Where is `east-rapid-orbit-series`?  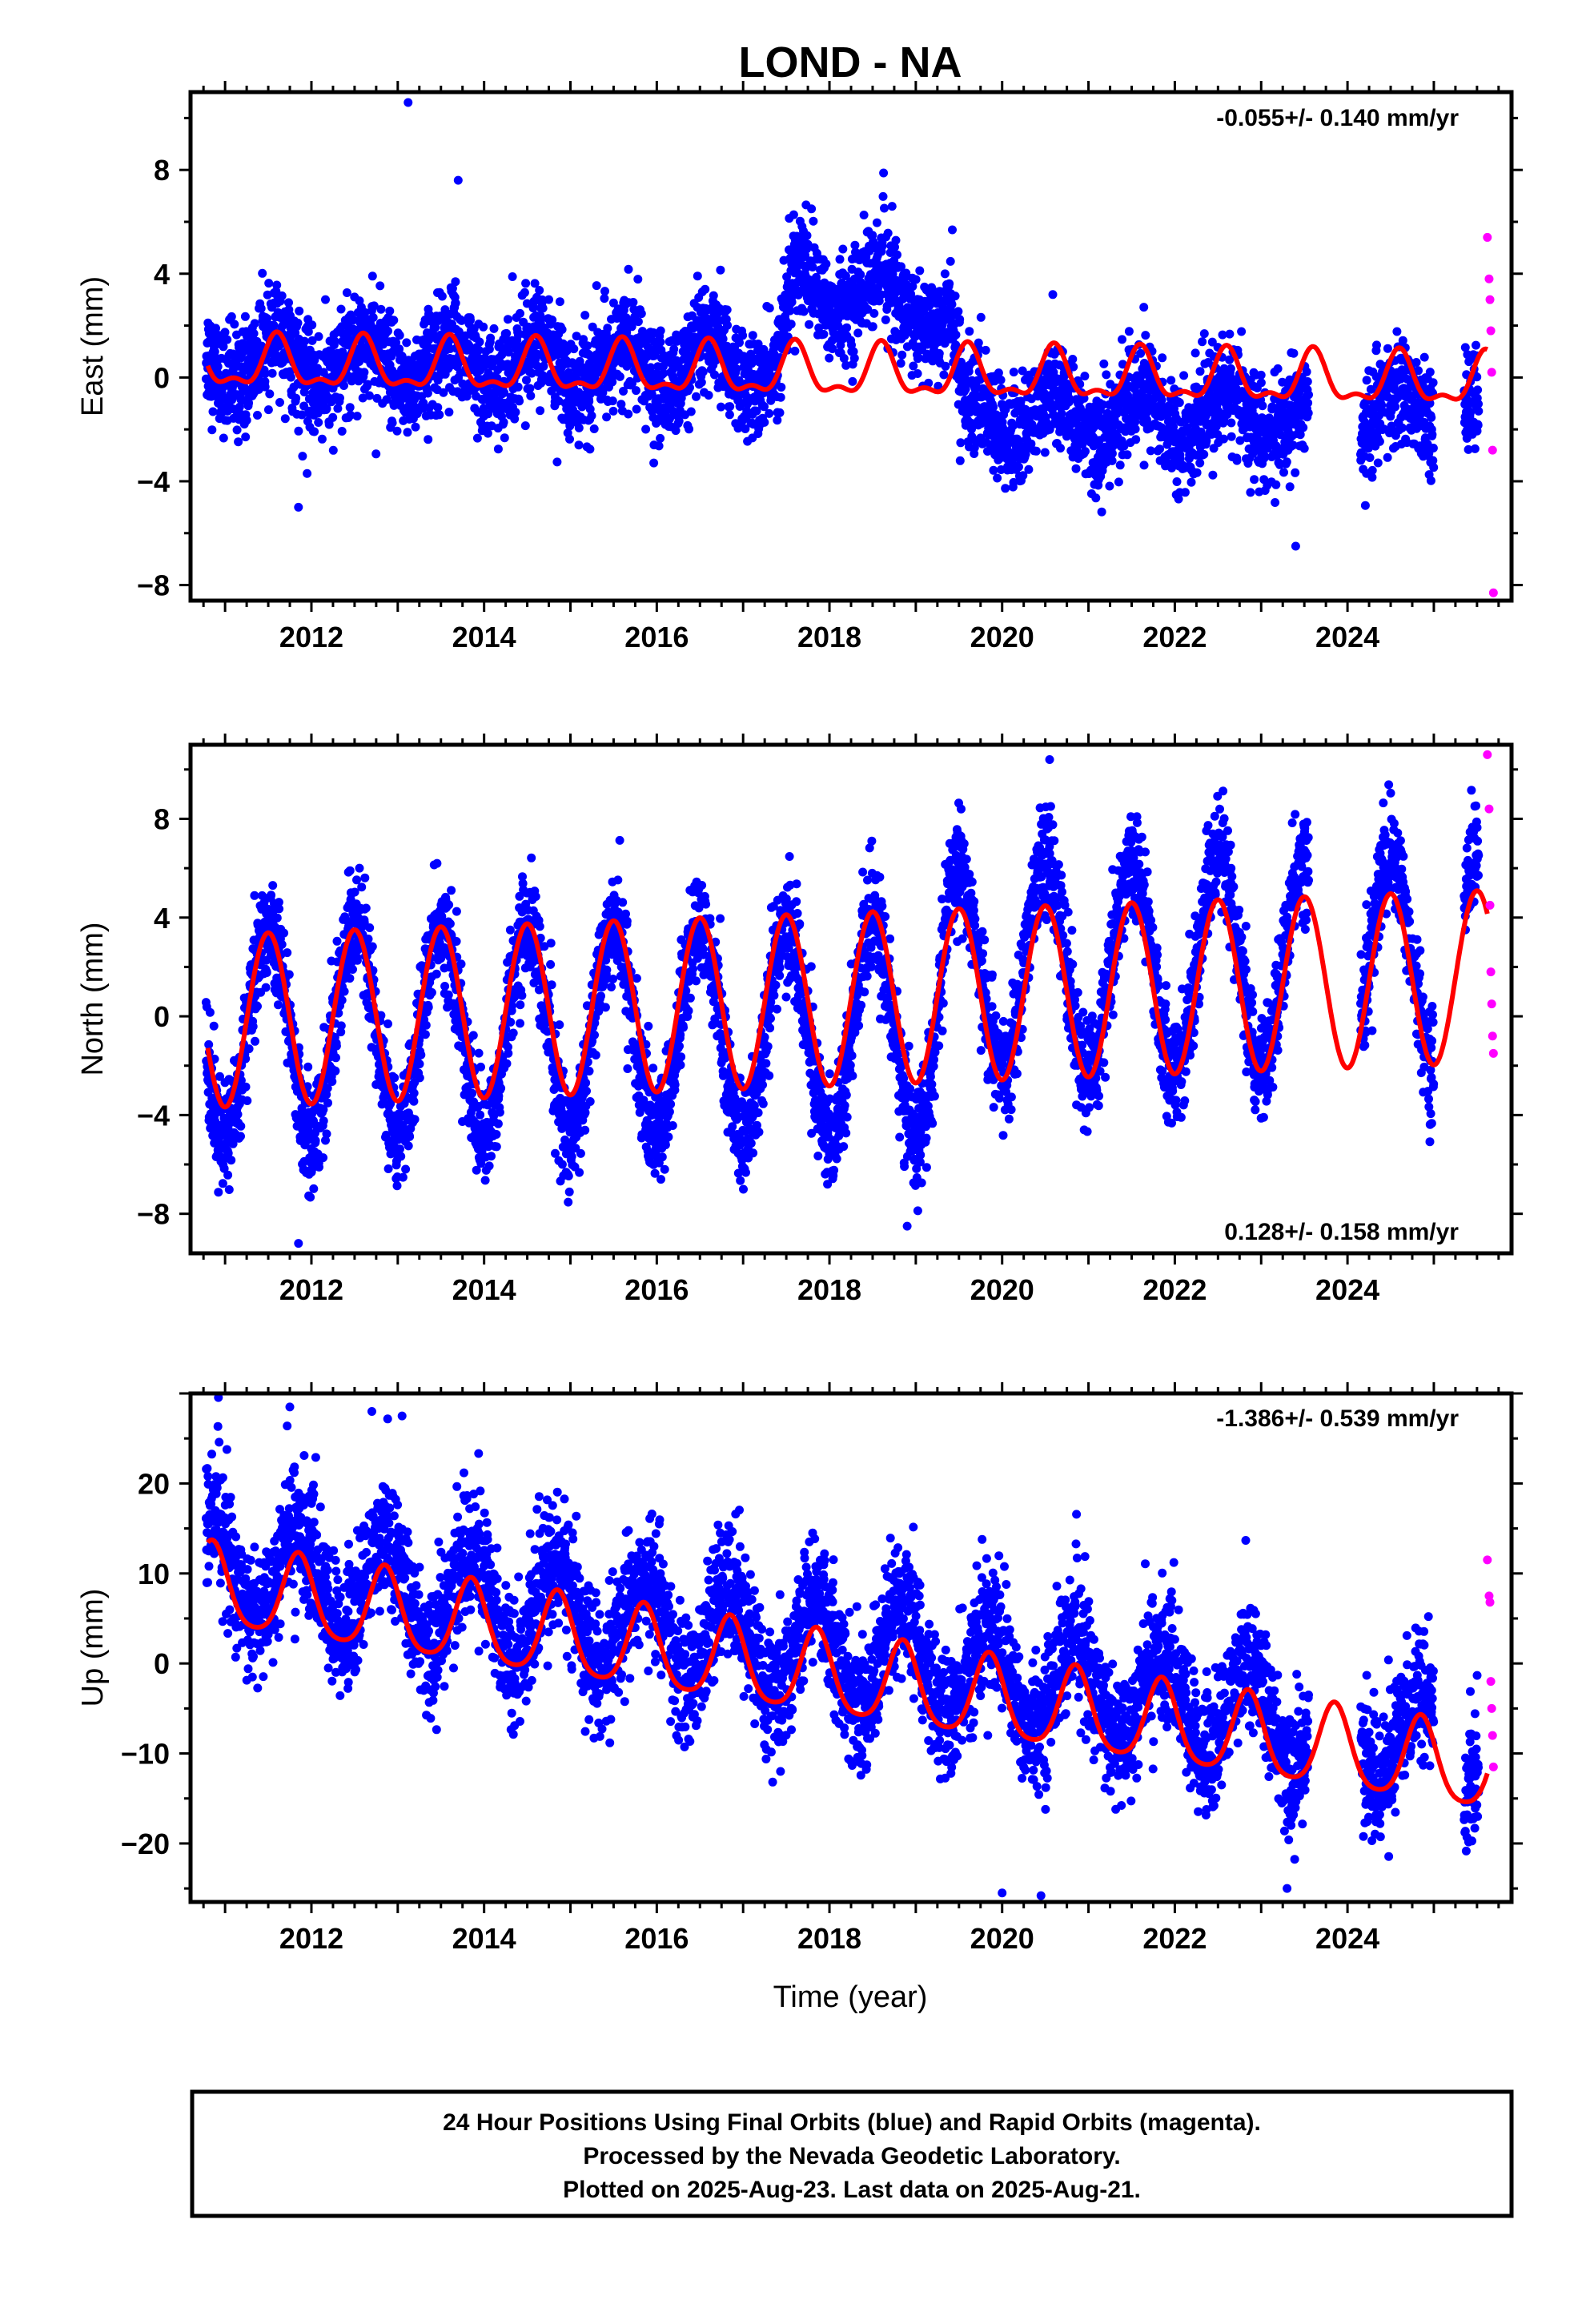
east-rapid-orbit-series is located at coordinates (1491, 415).